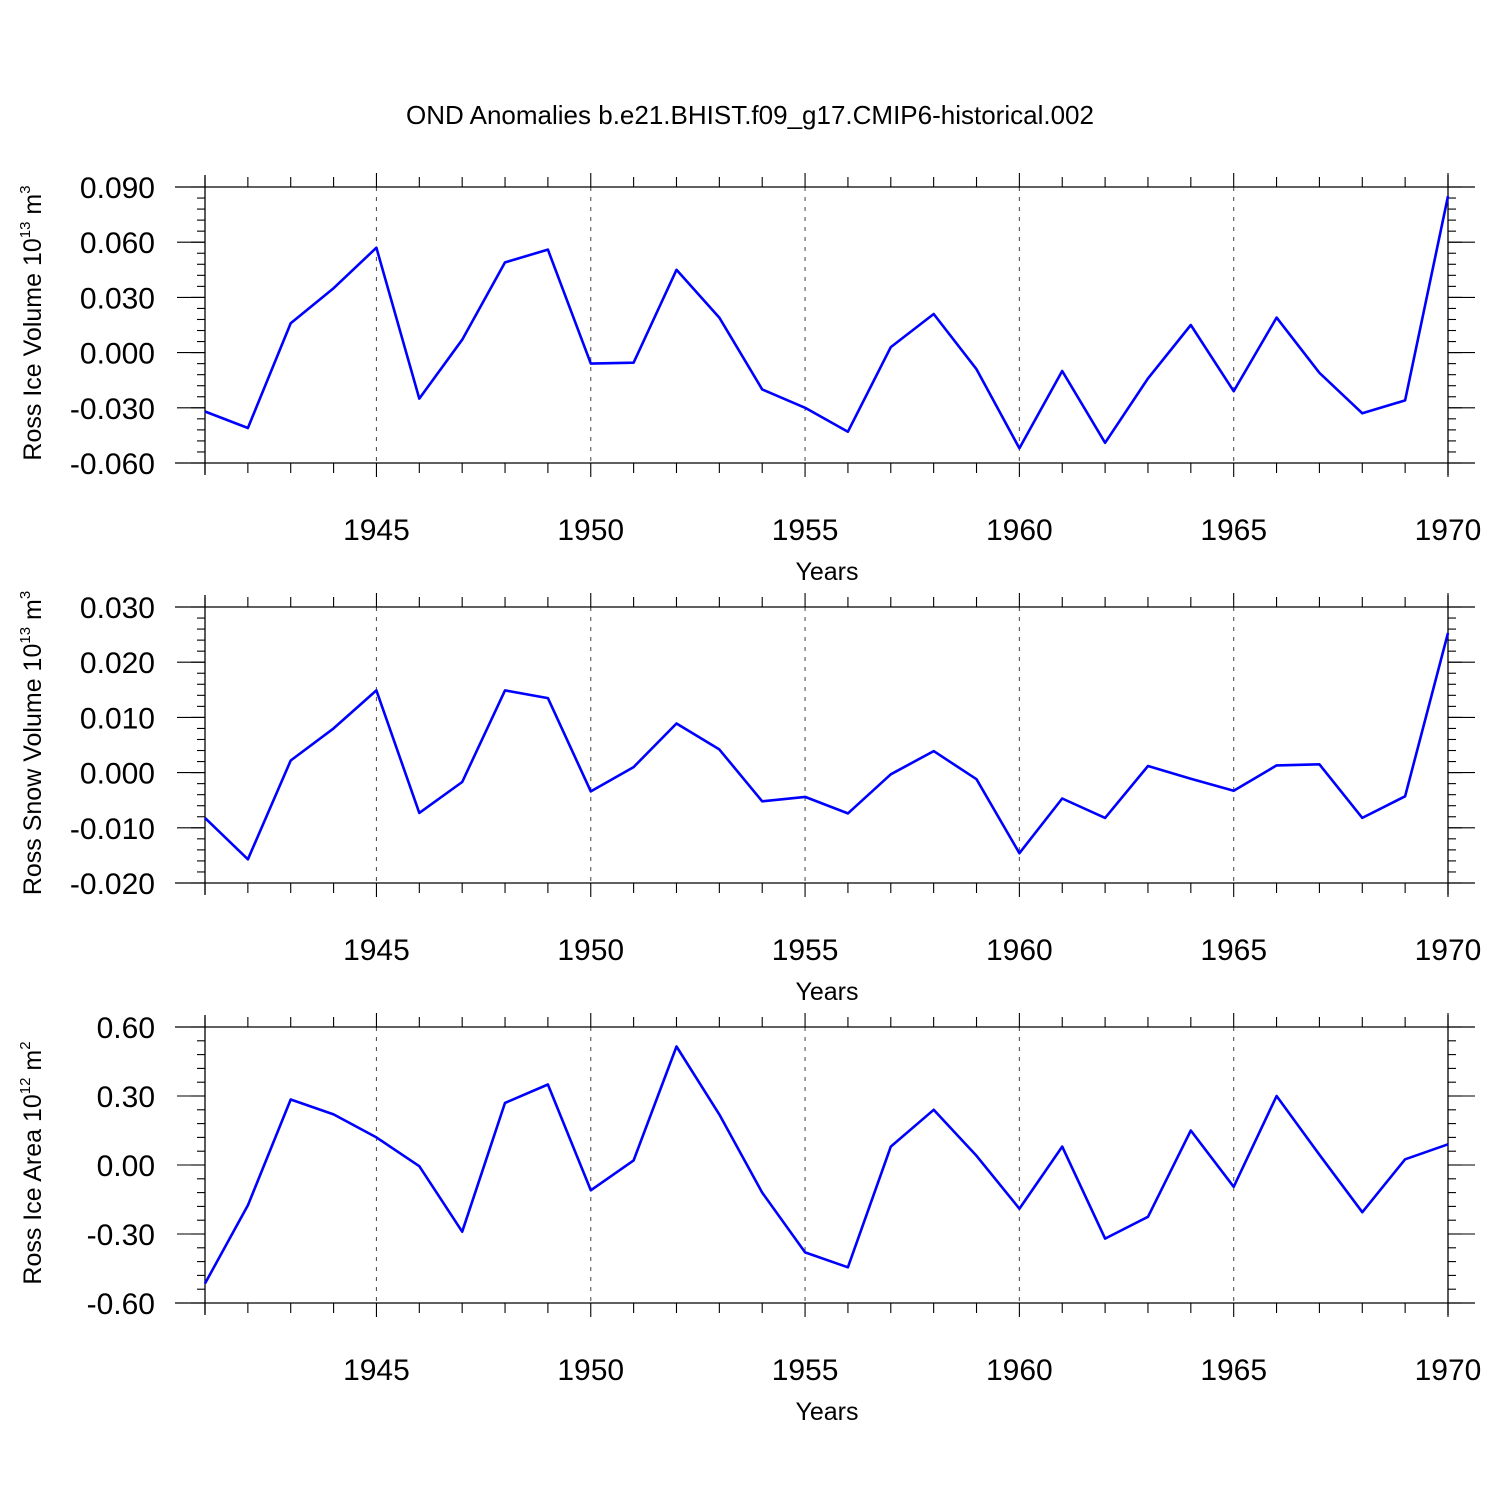  What do you see at coordinates (126, 1097) in the screenshot?
I see `y-tick-label: 0.30` at bounding box center [126, 1097].